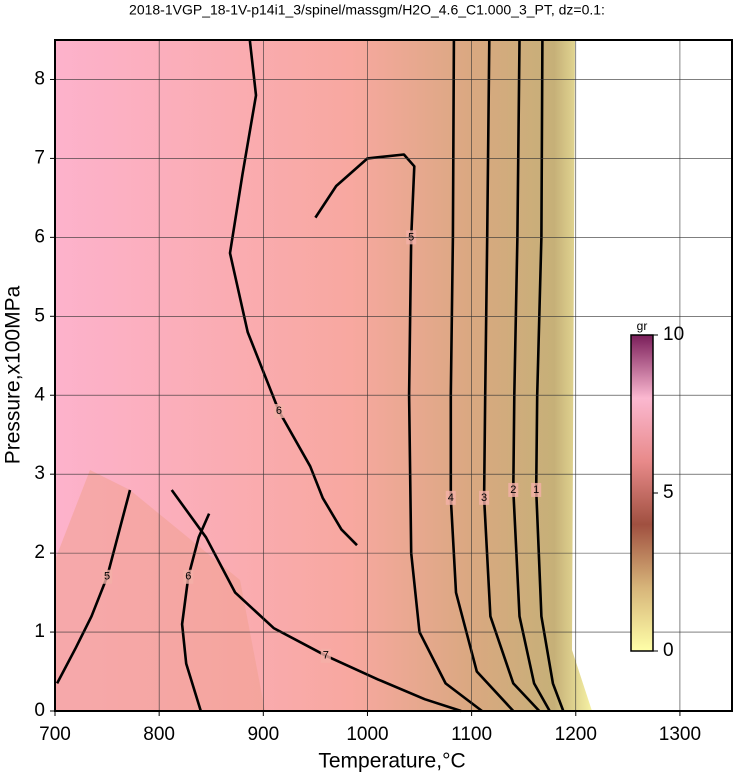  I want to click on colorbar-tick-label: 5, so click(668, 492).